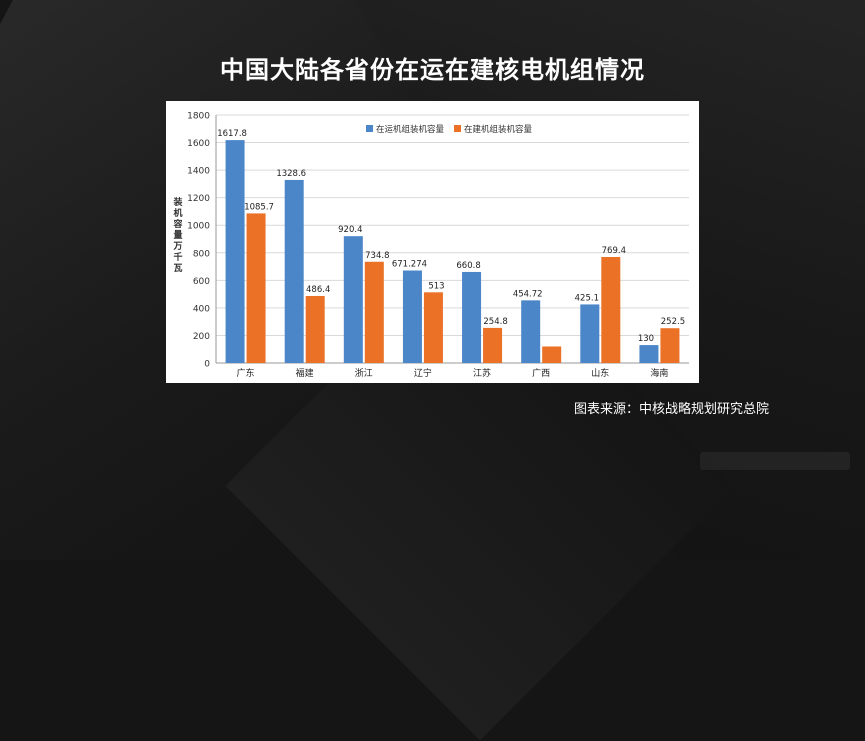 The height and width of the screenshot is (741, 865). Describe the element at coordinates (198, 144) in the screenshot. I see `y-tick-label: 1600` at that location.